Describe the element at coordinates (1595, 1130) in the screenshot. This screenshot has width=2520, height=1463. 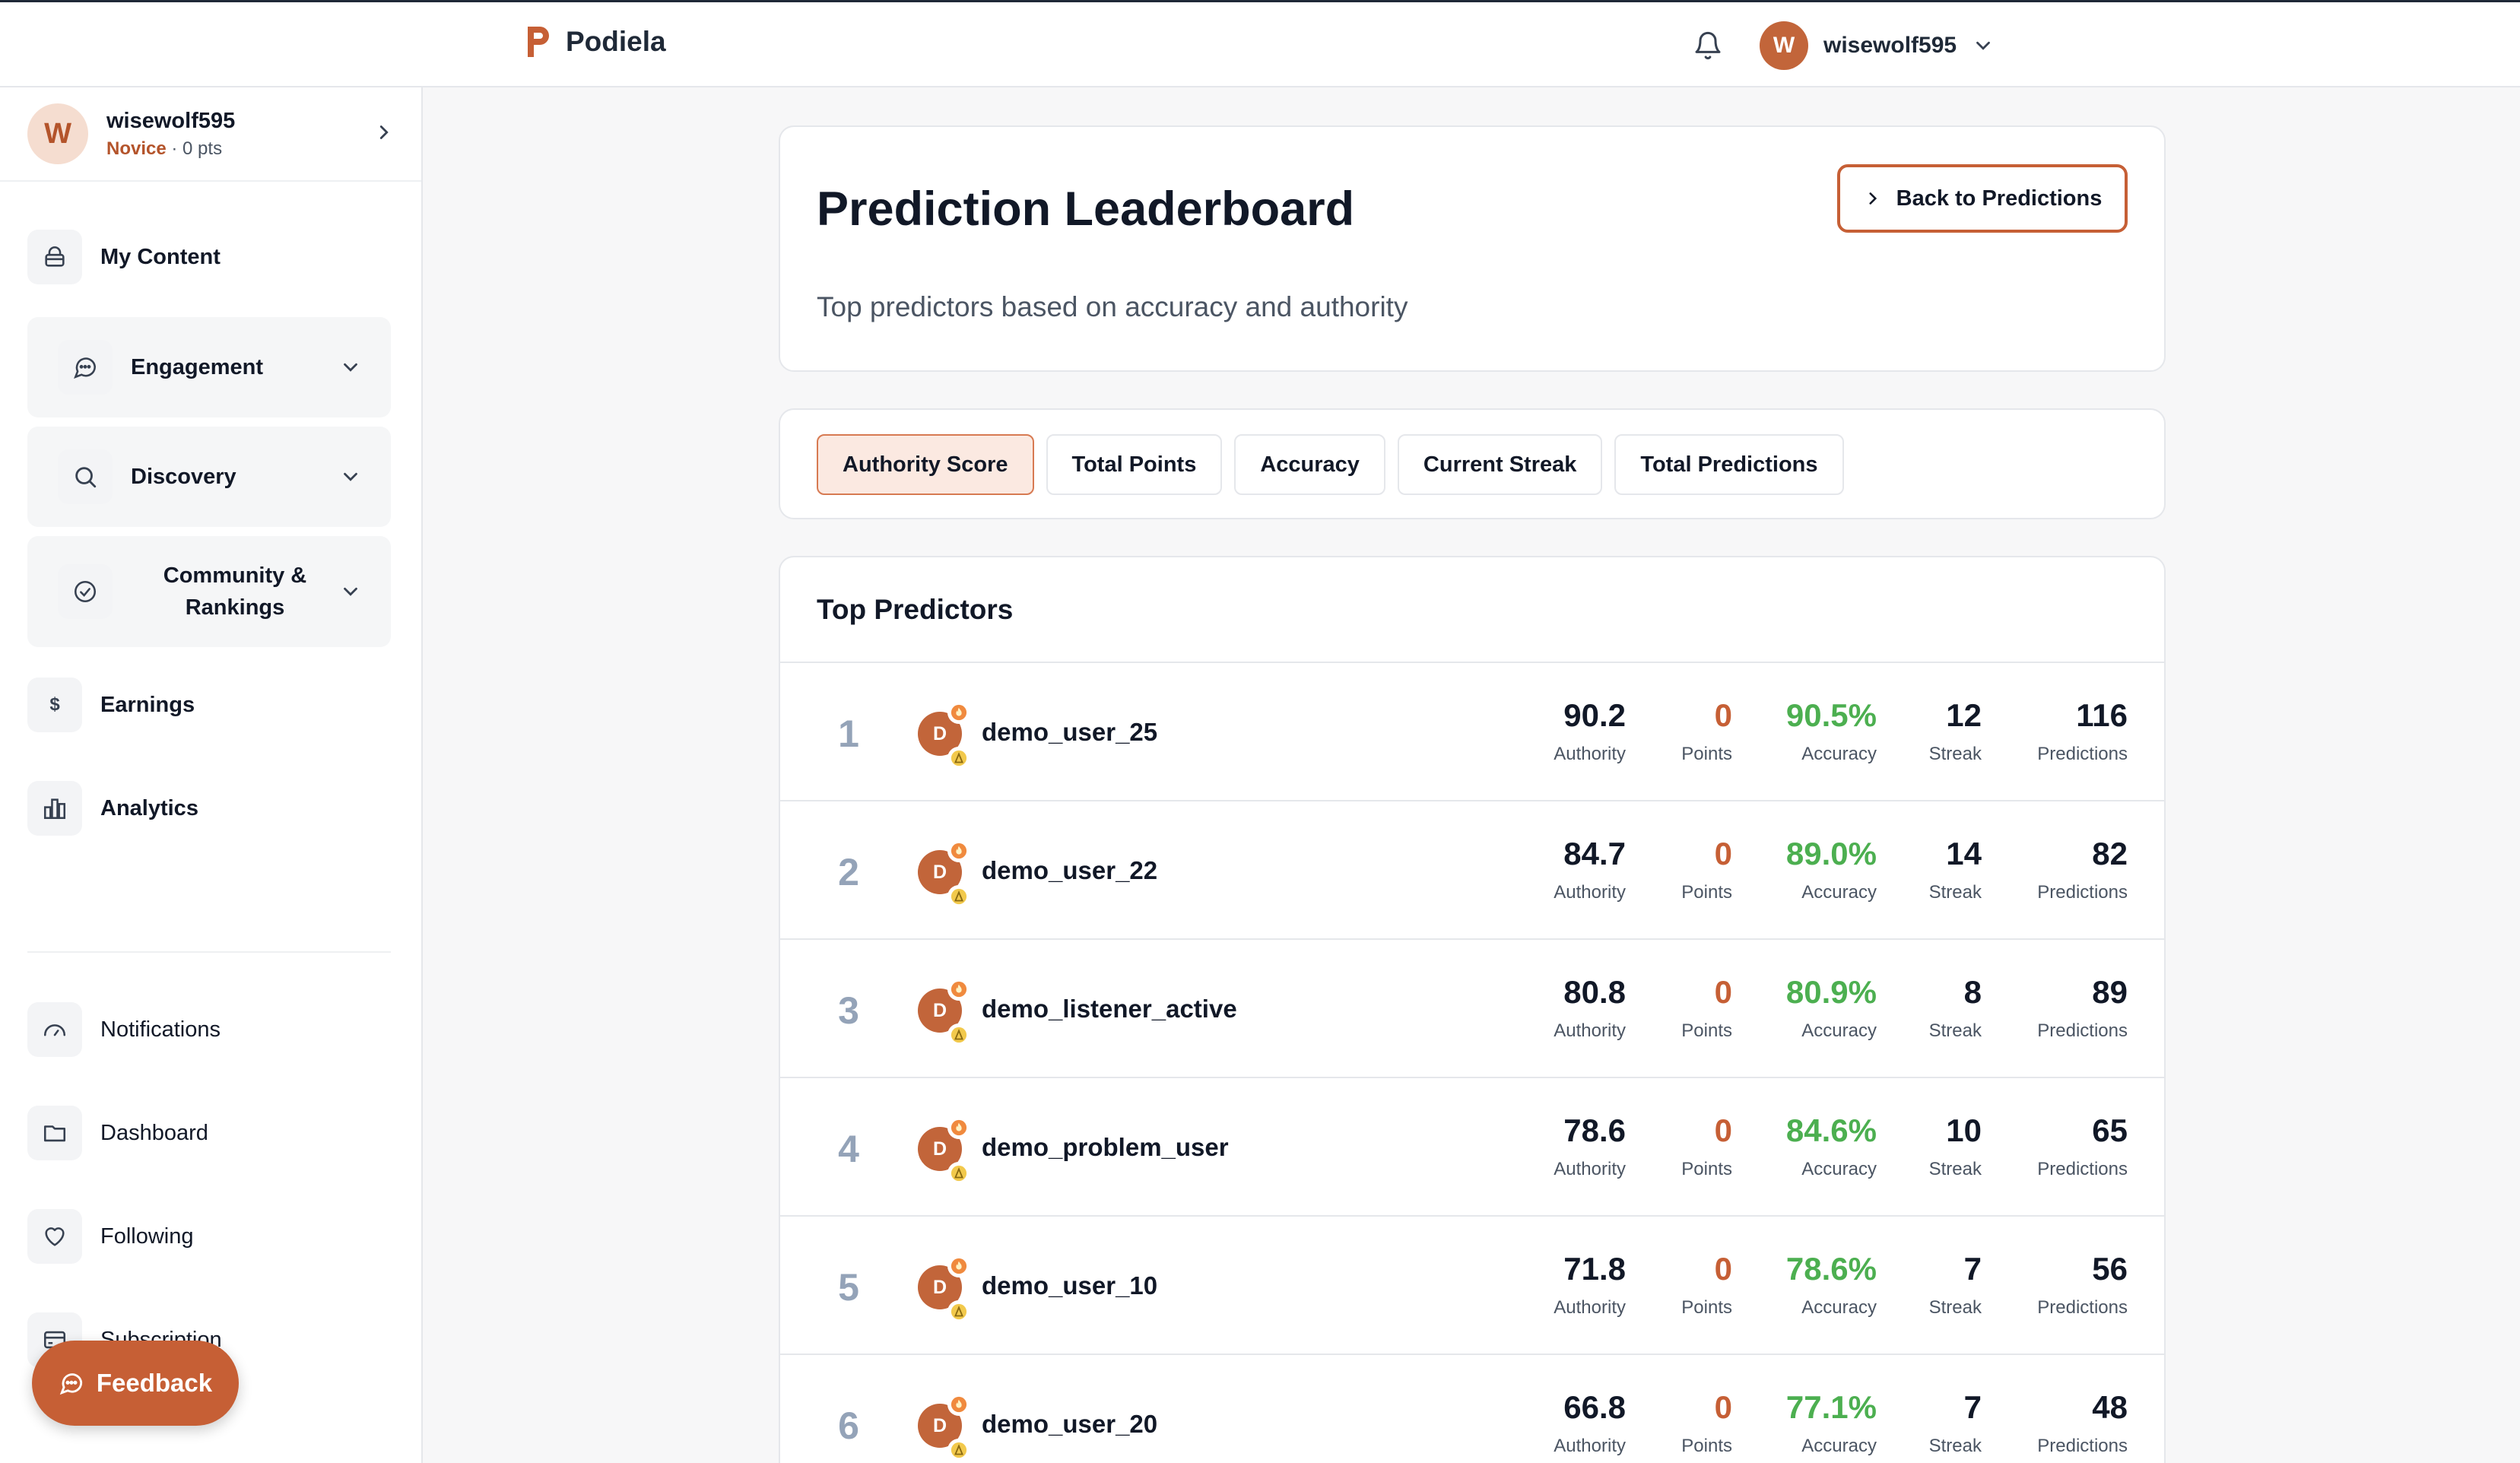
I see `stat-authority-value: 78.6` at that location.